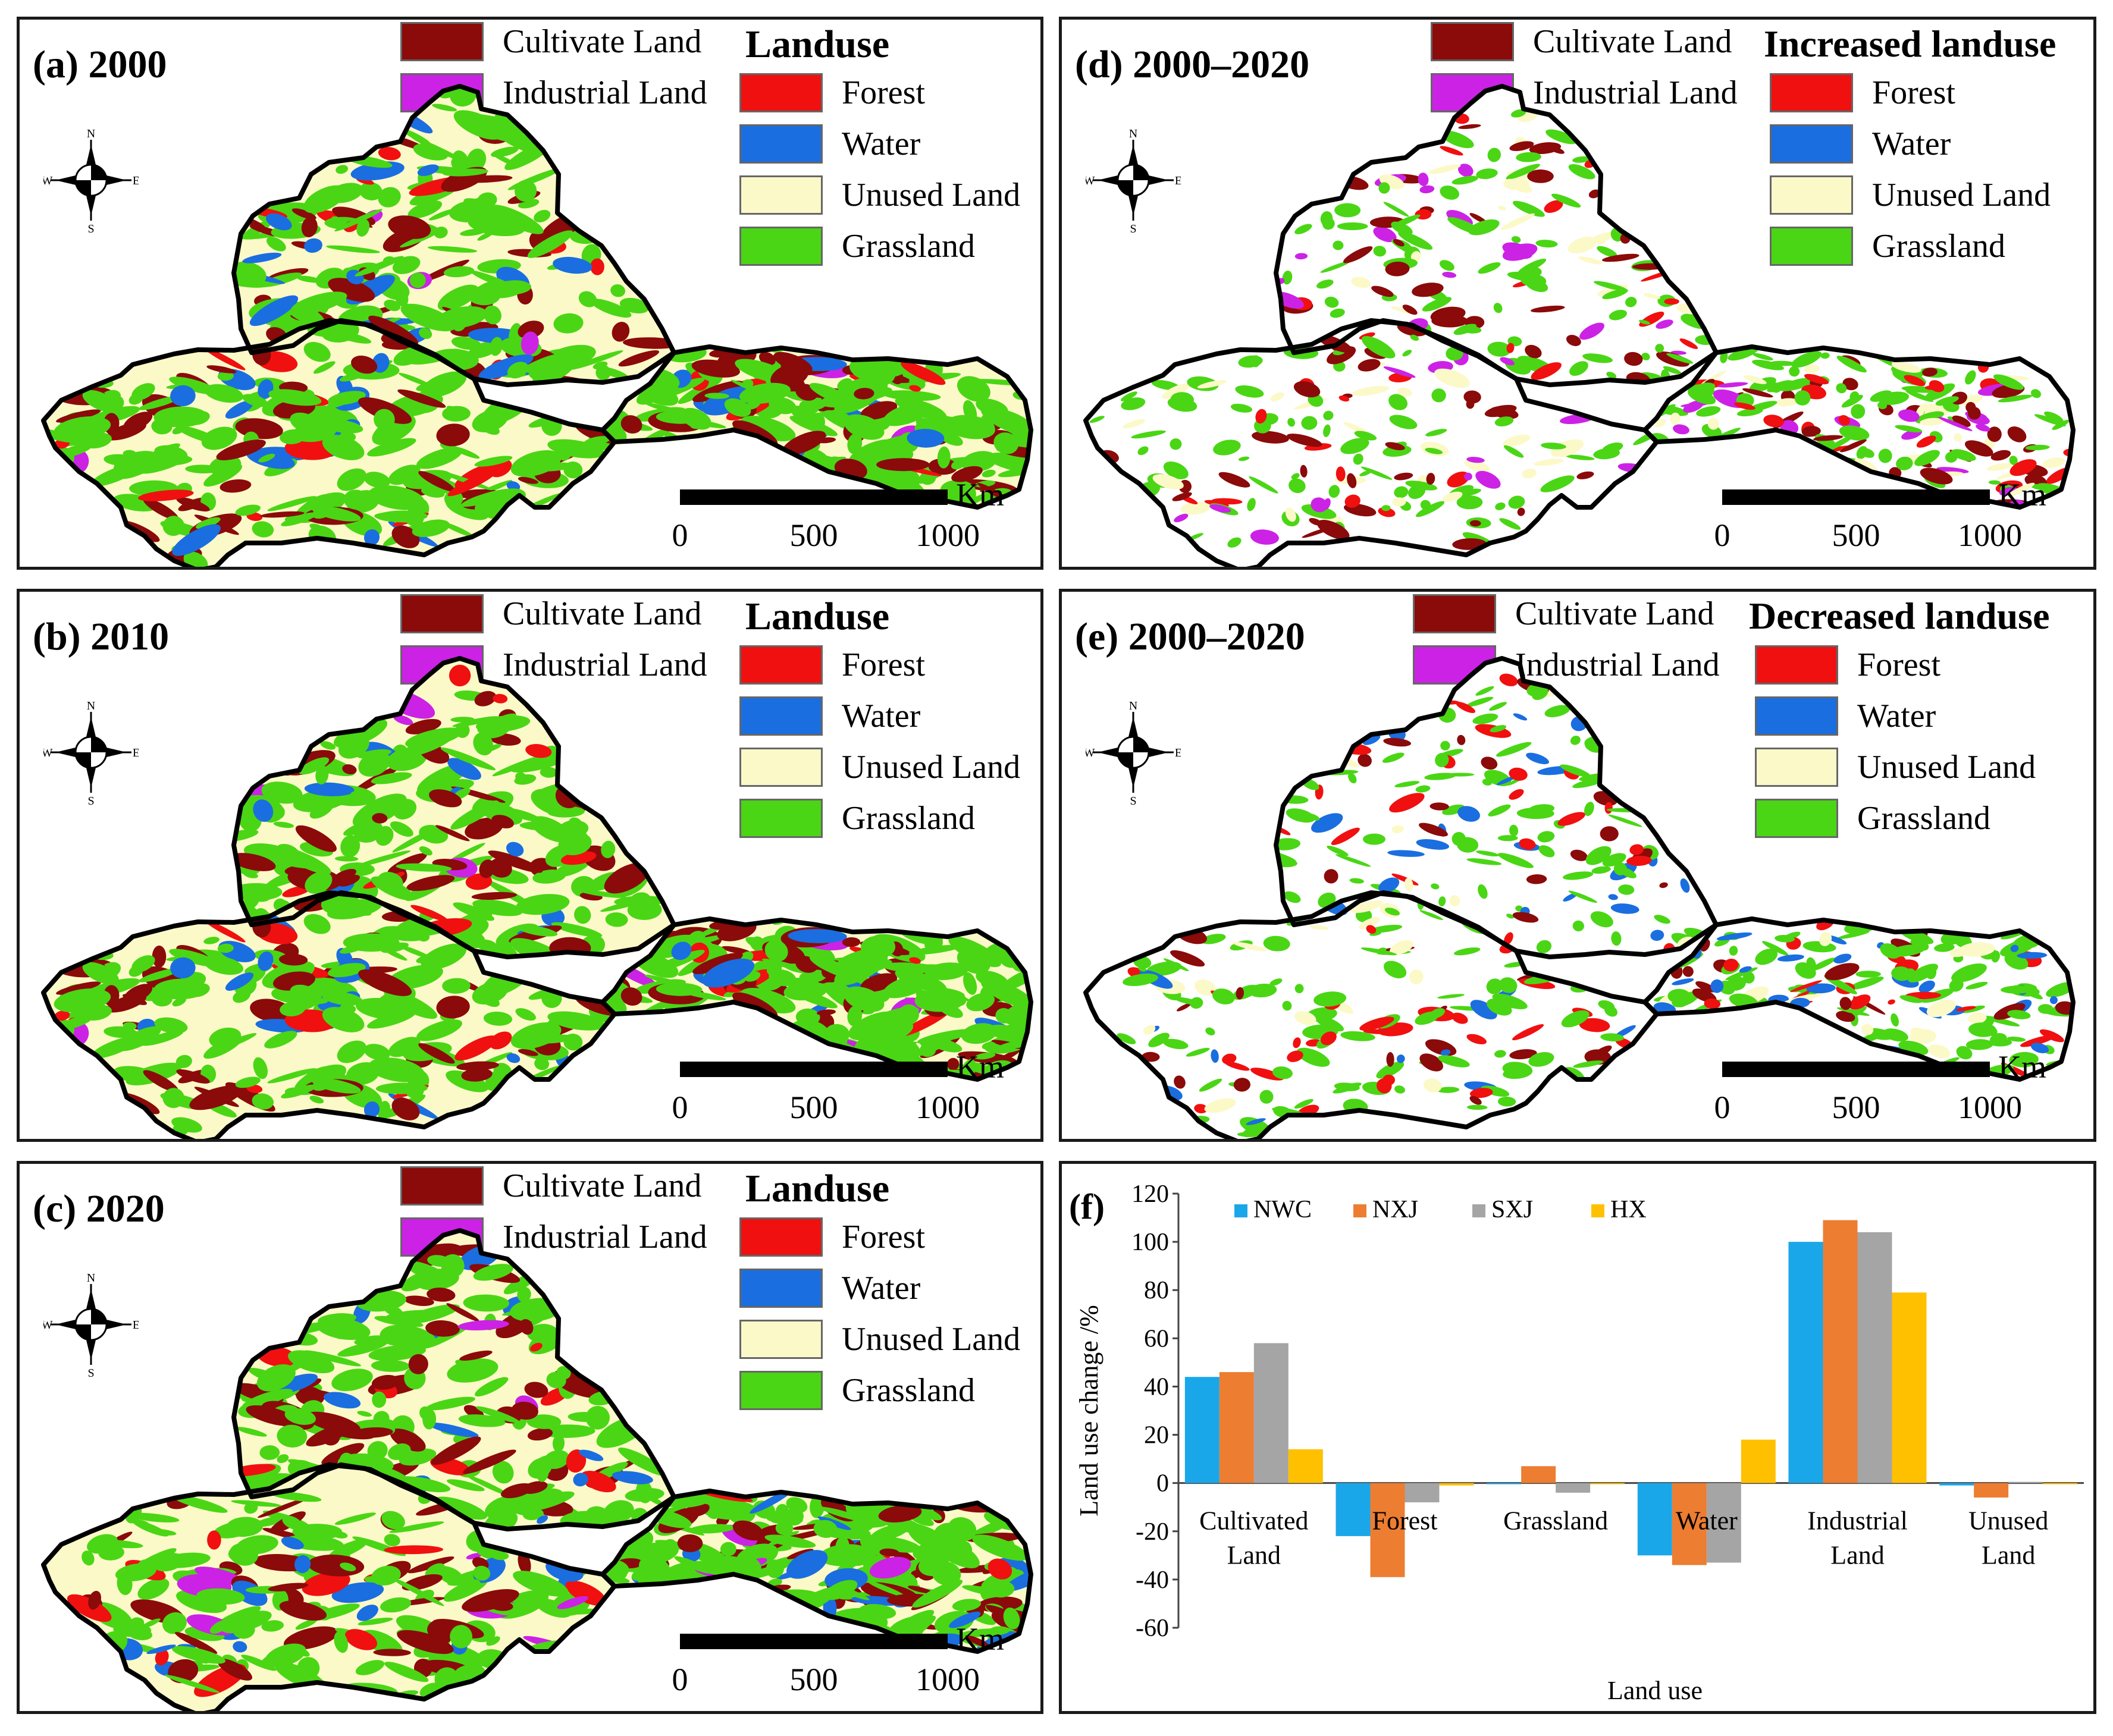 Image resolution: width=2113 pixels, height=1736 pixels. I want to click on panel-title: (e) 2000–2020, so click(1190, 636).